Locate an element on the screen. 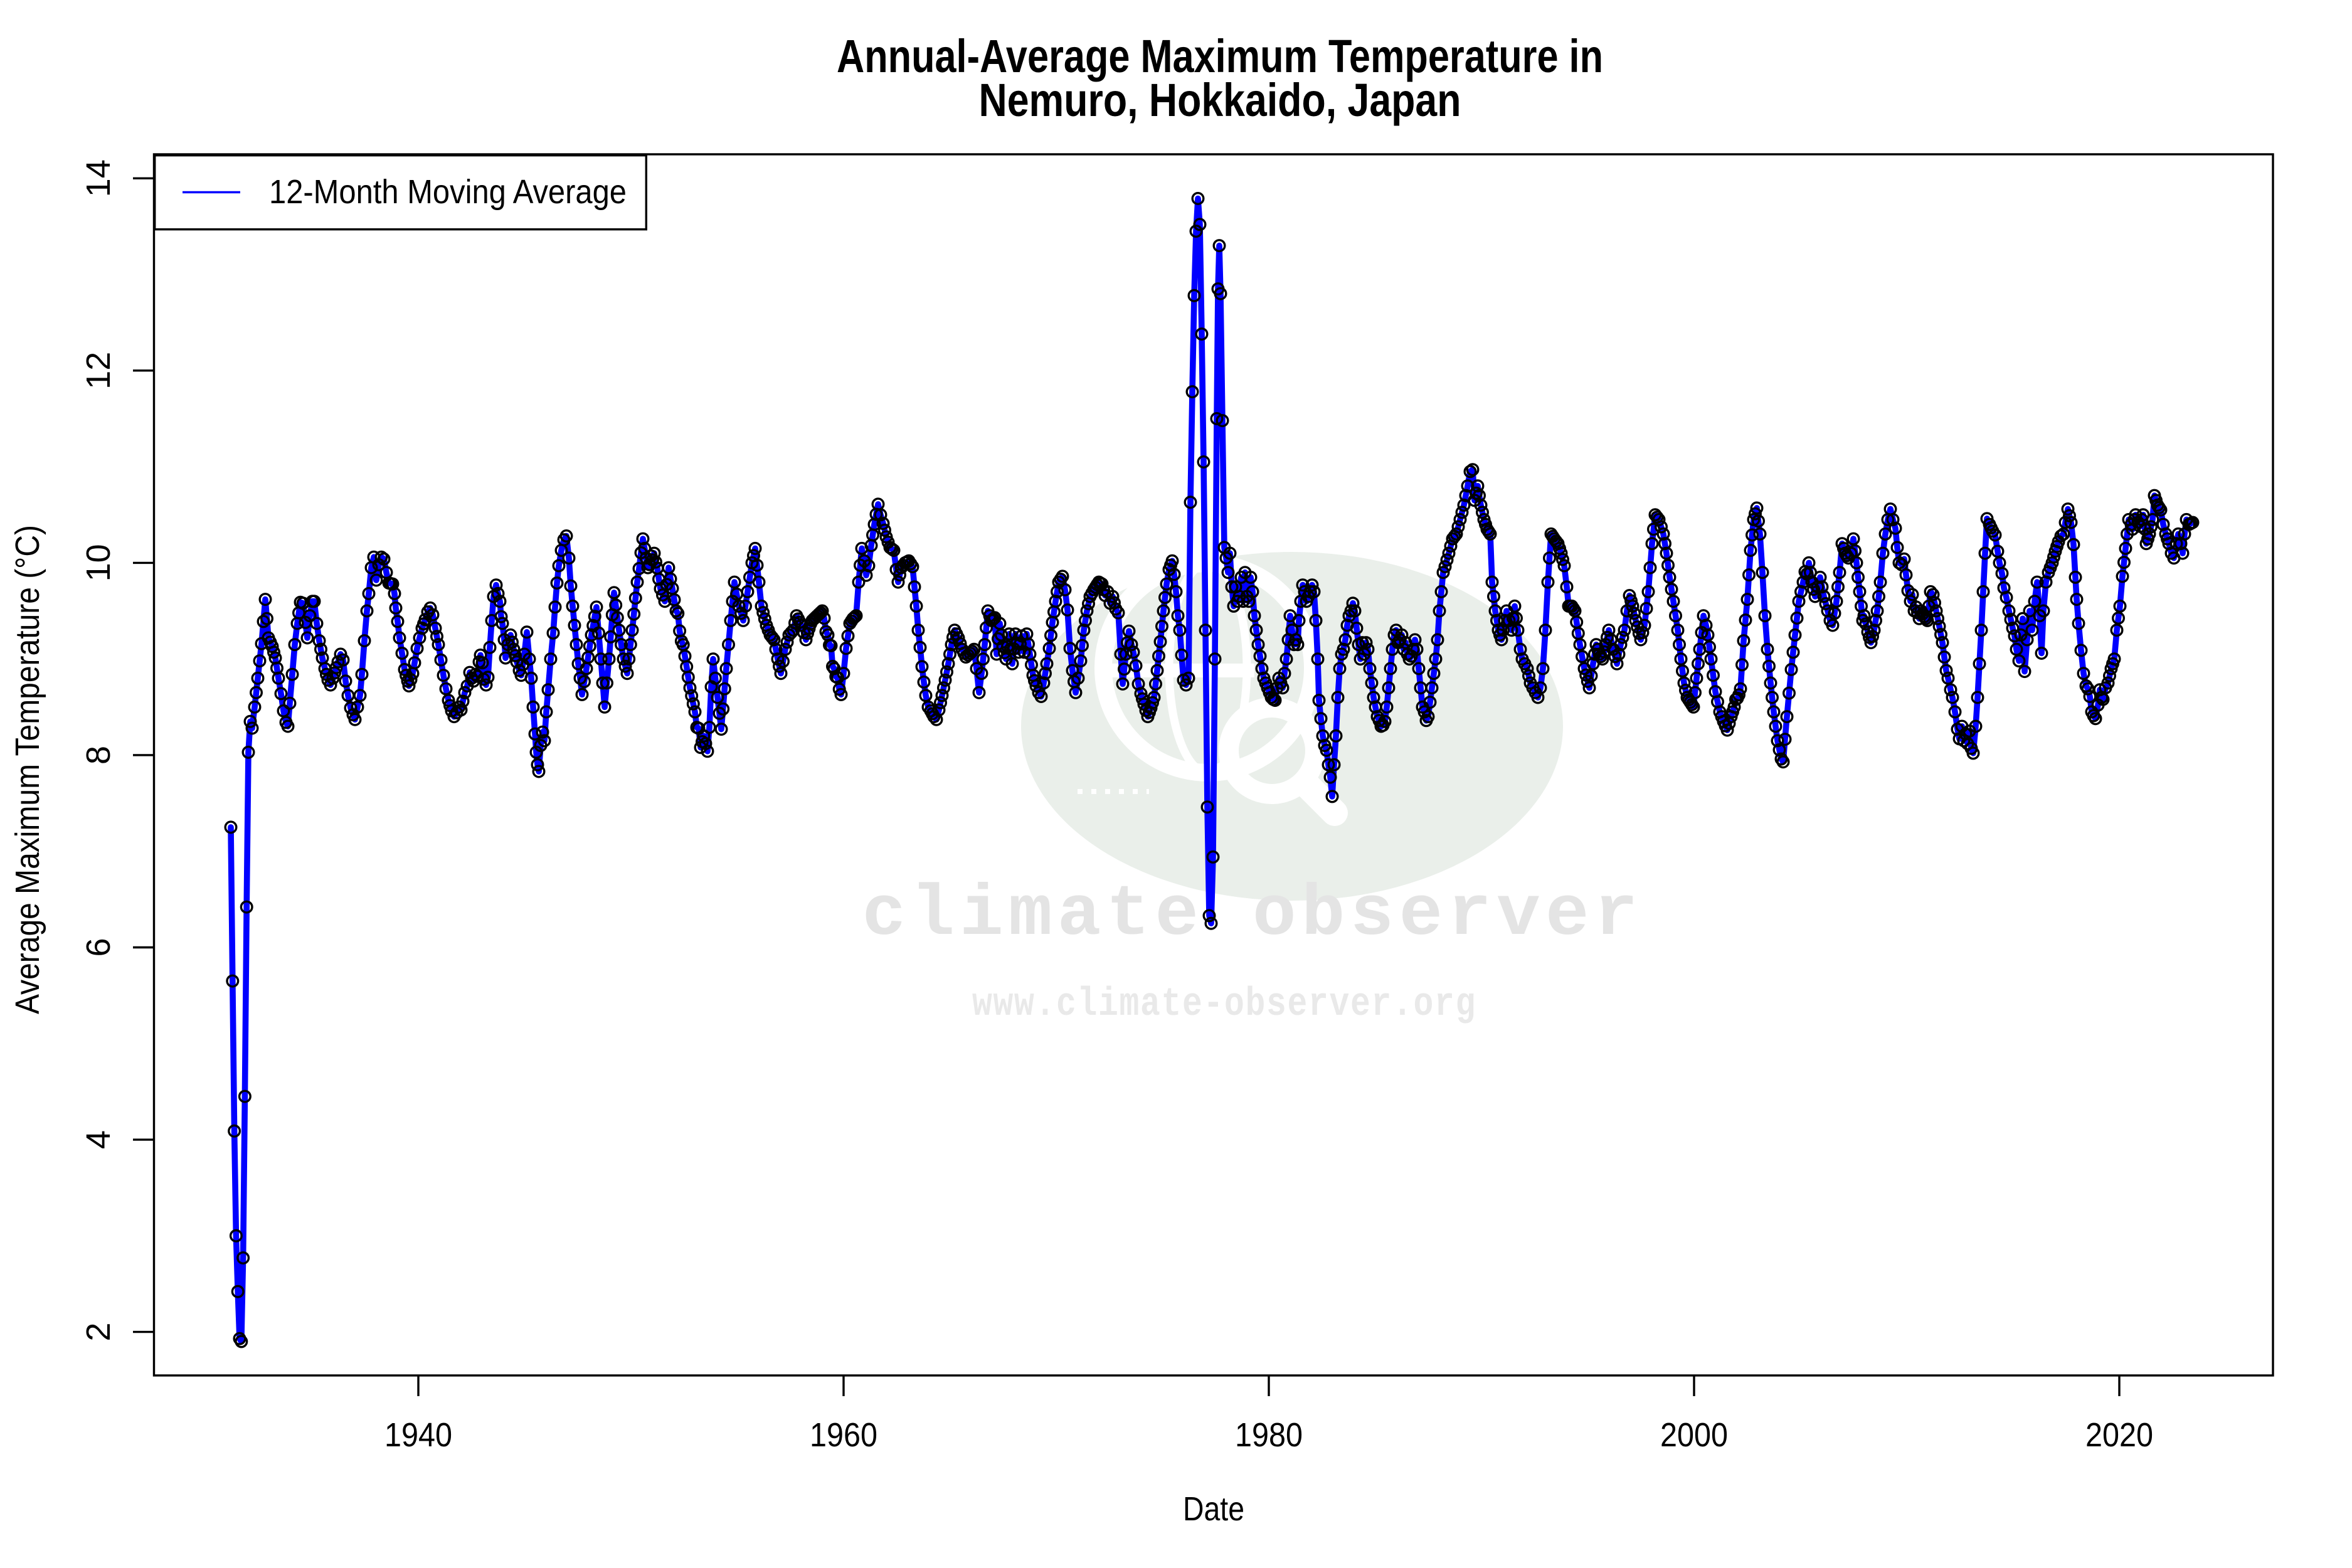 This screenshot has width=2352, height=1568. svg-text: Date is located at coordinates (1213, 1509).